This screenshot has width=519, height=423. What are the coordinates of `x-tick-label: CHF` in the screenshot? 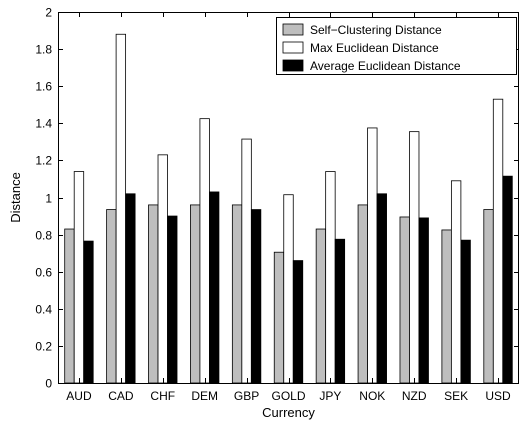 It's located at (162, 396).